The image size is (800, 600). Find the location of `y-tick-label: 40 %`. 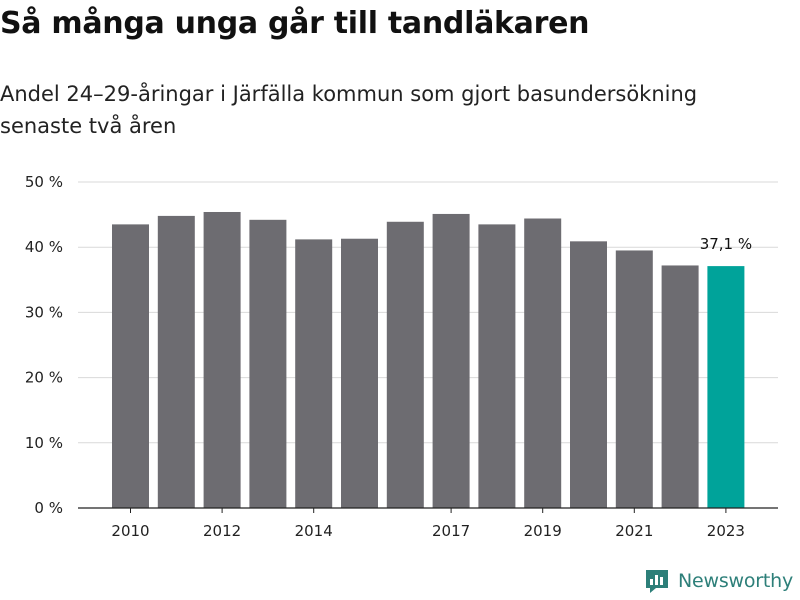

y-tick-label: 40 % is located at coordinates (44, 247).